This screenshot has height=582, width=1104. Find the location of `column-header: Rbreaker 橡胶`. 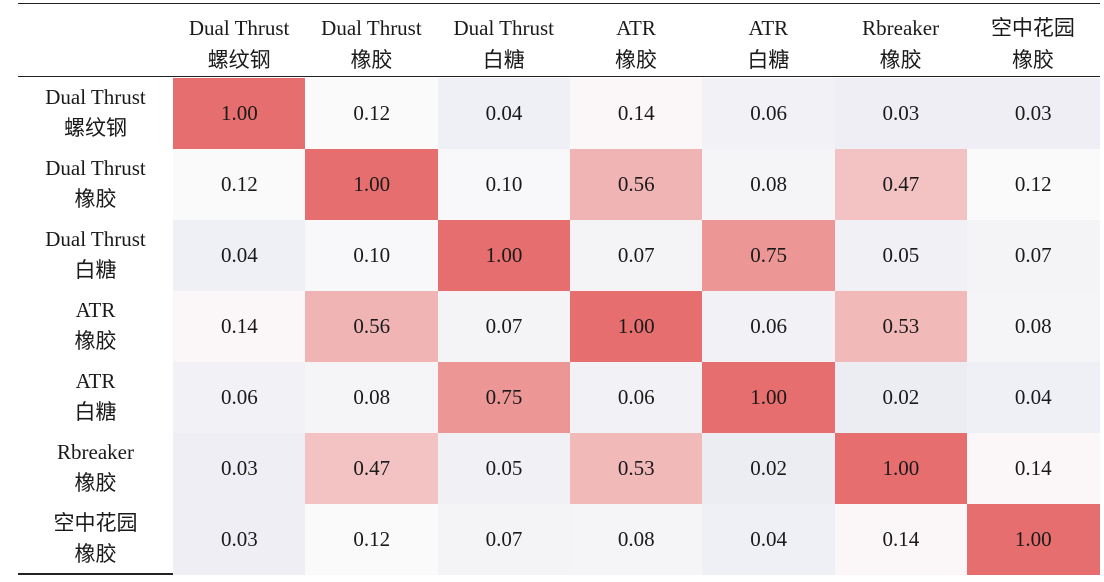

column-header: Rbreaker 橡胶 is located at coordinates (901, 44).